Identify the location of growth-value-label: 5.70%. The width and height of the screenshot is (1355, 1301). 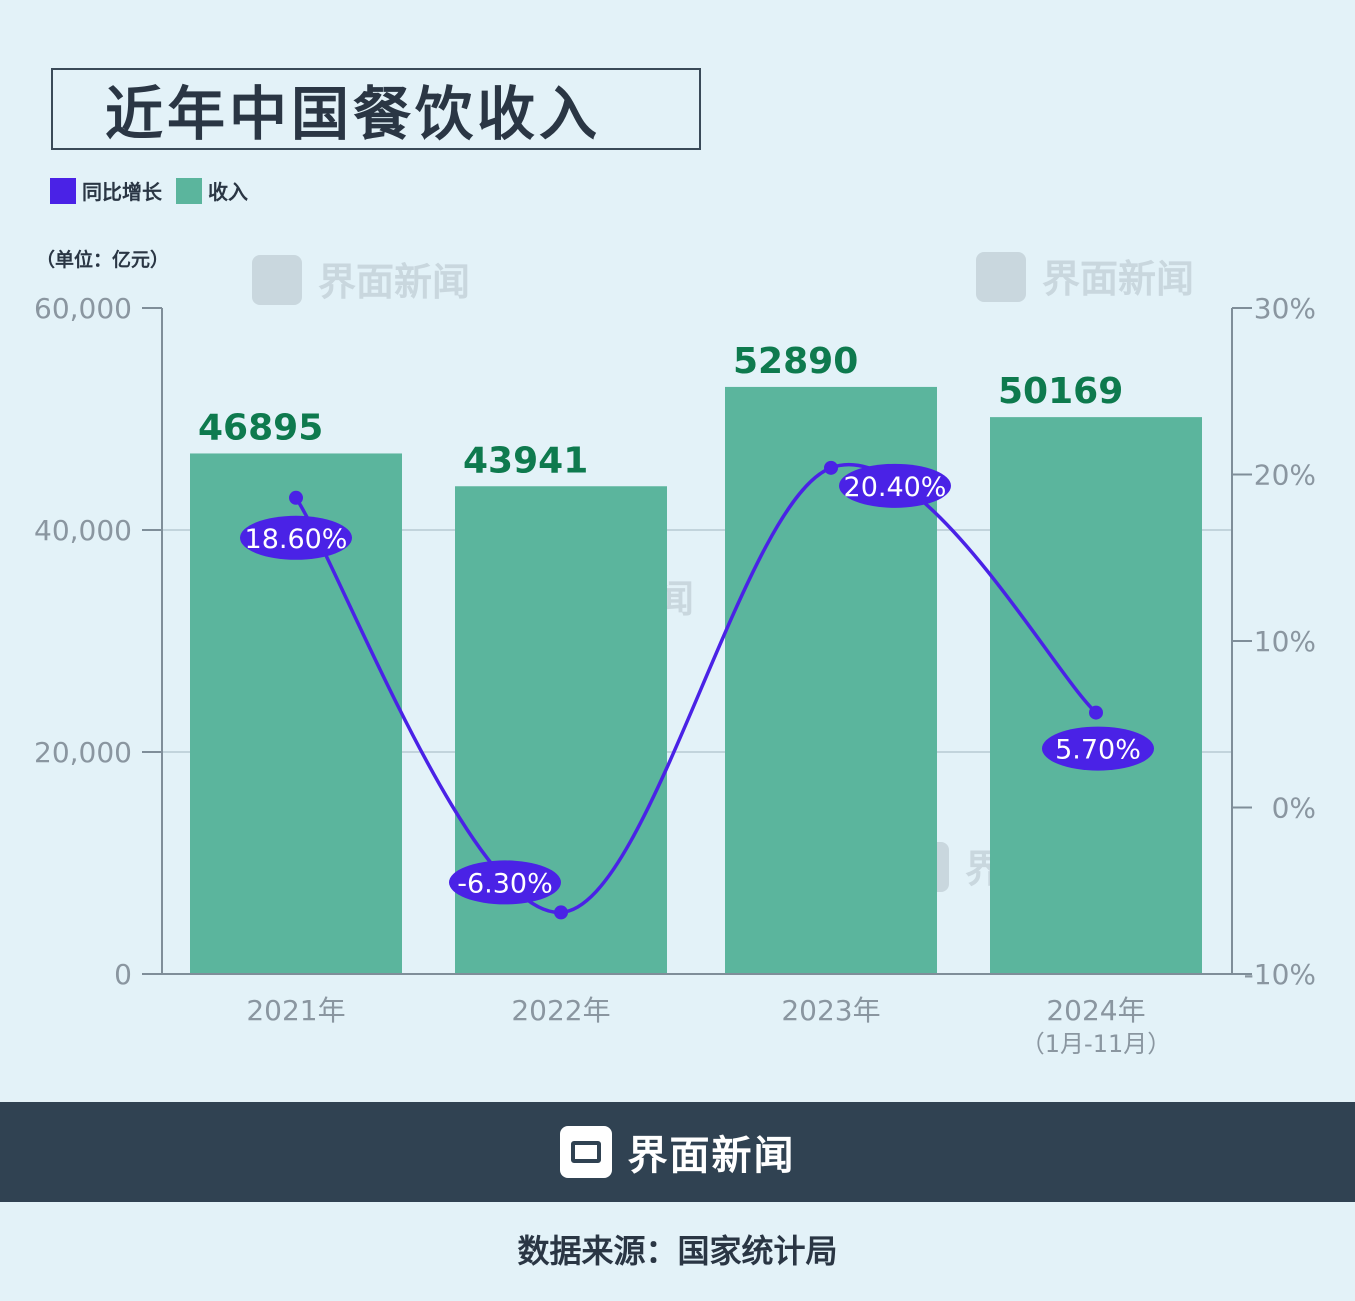
(1098, 750).